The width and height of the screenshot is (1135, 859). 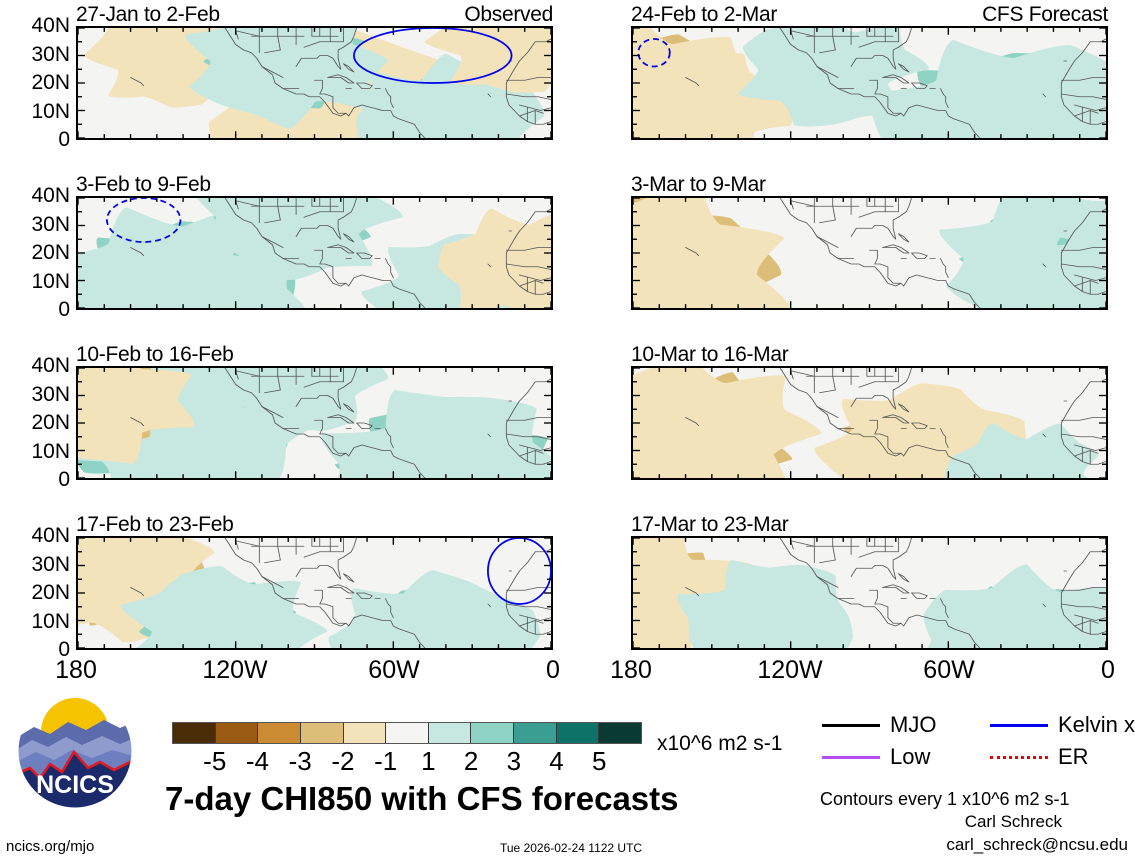 I want to click on author-label: Carl Schreck, so click(x=1013, y=821).